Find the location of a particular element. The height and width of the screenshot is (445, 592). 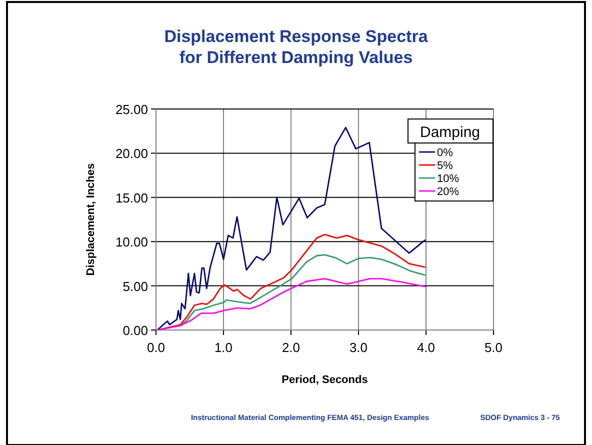

y-tick-label: 20.00 is located at coordinates (131, 154).